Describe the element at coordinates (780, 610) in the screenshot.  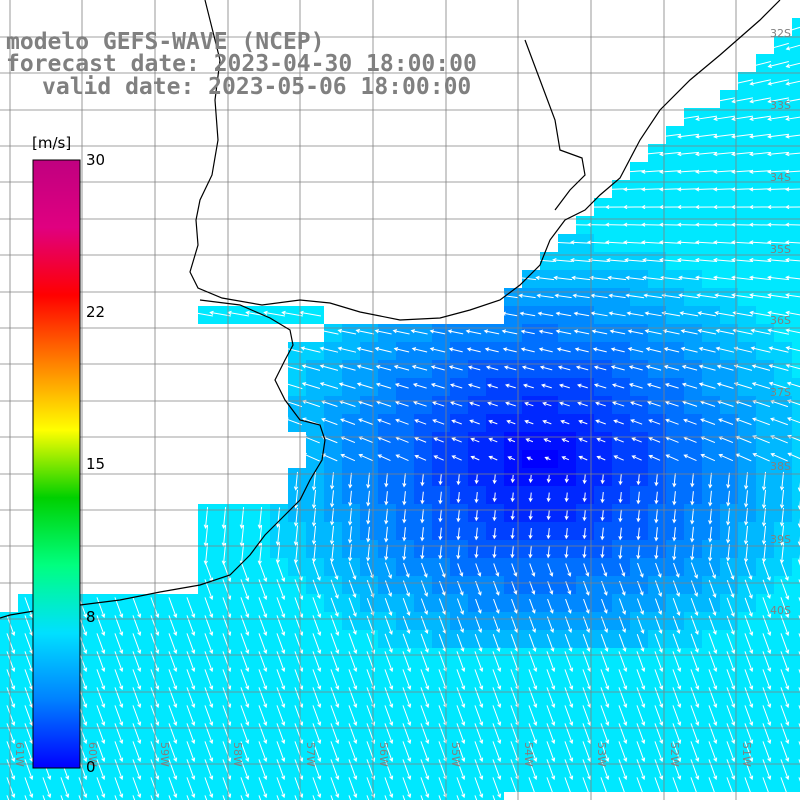
I see `latitude-label: 40S` at that location.